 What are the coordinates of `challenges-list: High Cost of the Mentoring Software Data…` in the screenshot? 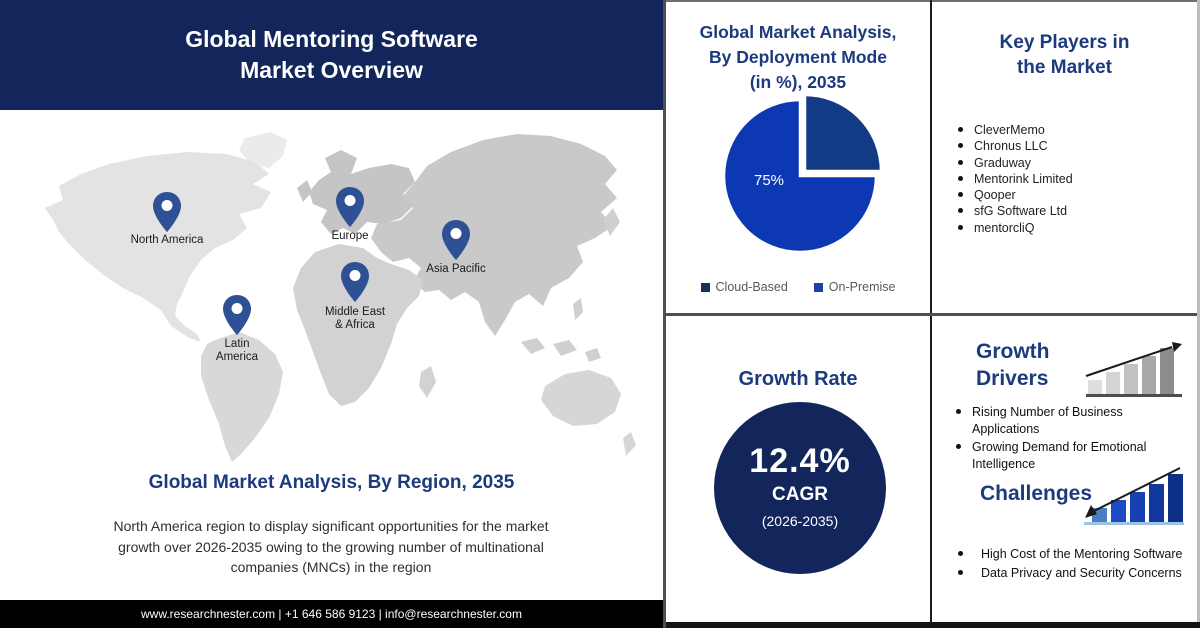 It's located at (1074, 564).